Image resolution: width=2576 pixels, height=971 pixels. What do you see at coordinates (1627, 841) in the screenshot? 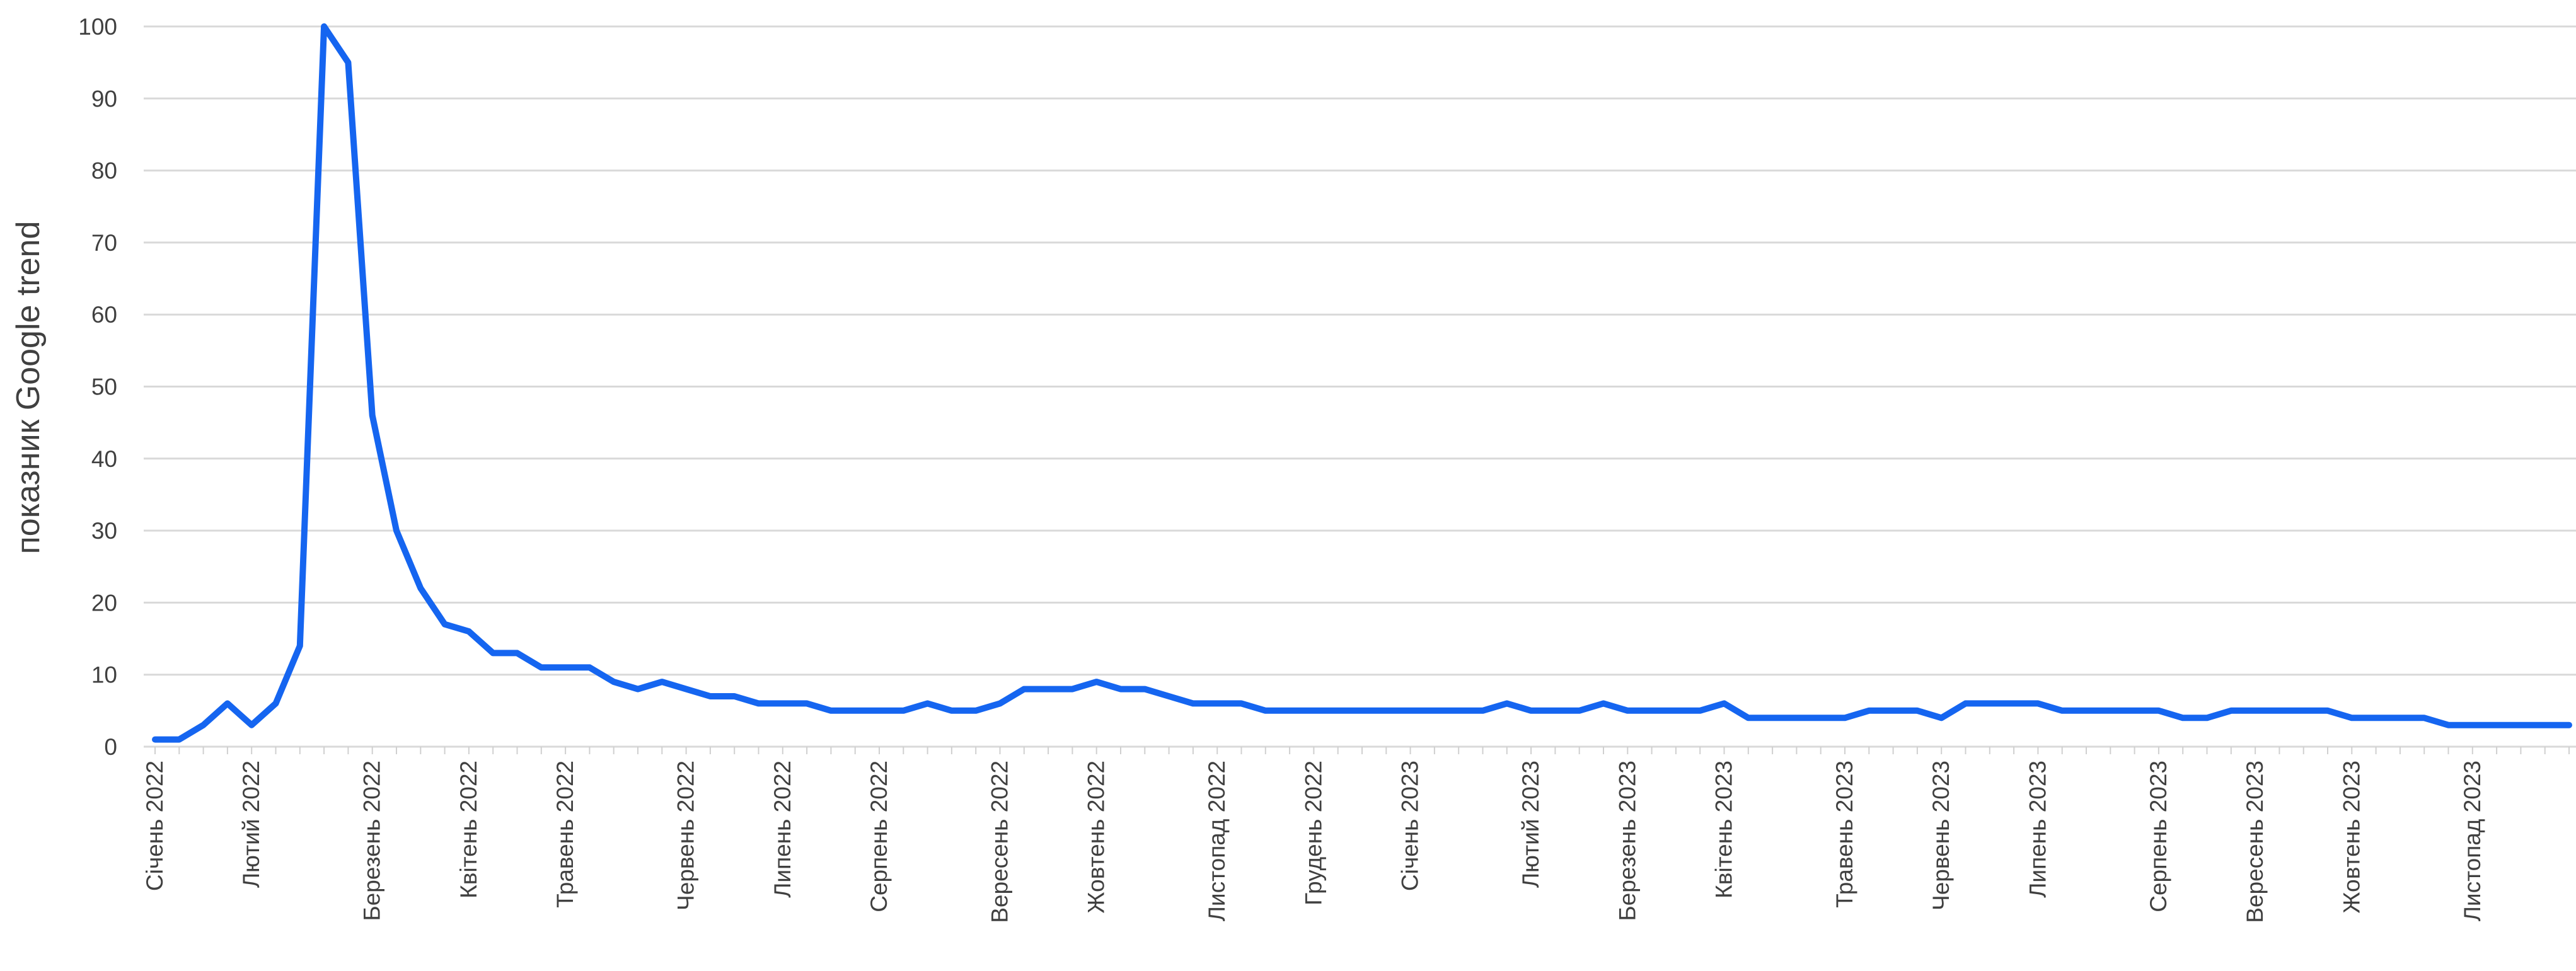
I see `x-tick-label: Березень 2023` at bounding box center [1627, 841].